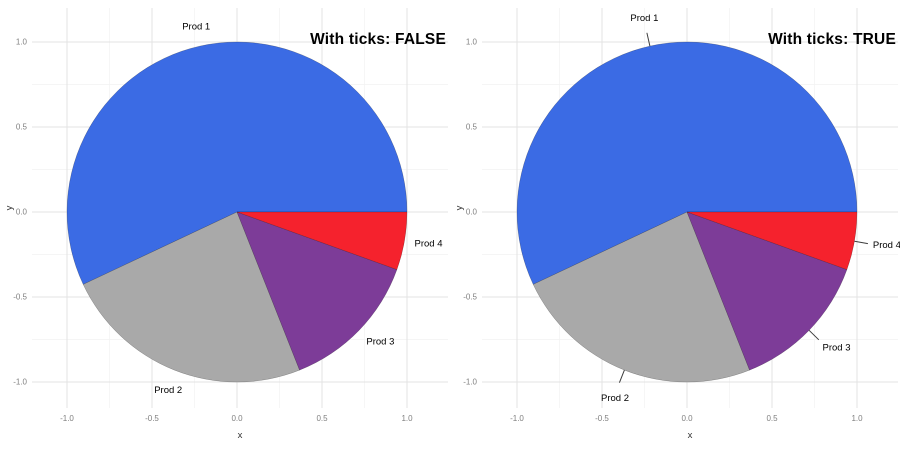  Describe the element at coordinates (832, 39) in the screenshot. I see `chart-title: With ticks: TRUE` at that location.